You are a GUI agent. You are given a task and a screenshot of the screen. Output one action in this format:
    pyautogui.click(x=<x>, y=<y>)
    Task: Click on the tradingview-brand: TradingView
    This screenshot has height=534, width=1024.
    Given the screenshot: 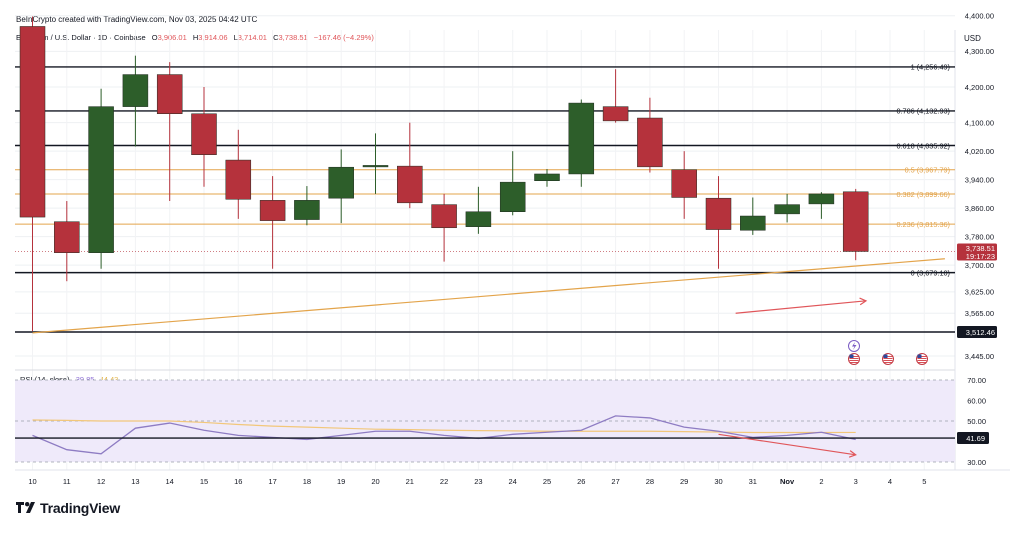 What is the action you would take?
    pyautogui.click(x=68, y=508)
    